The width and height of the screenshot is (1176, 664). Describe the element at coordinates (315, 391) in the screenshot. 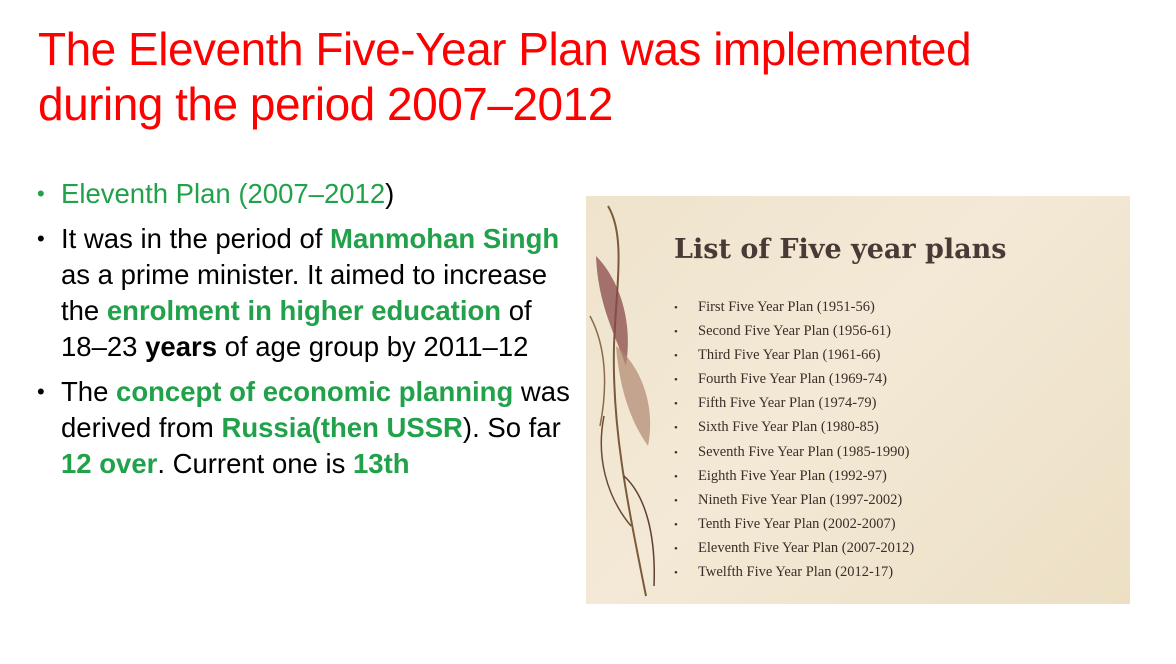

I see `economic-planning-highlight: concept of economic planning` at that location.